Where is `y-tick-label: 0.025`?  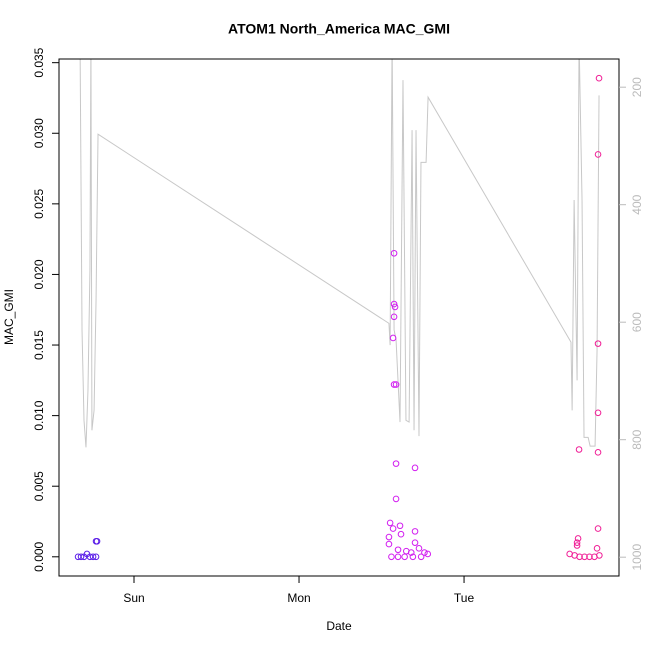 y-tick-label: 0.025 is located at coordinates (39, 204).